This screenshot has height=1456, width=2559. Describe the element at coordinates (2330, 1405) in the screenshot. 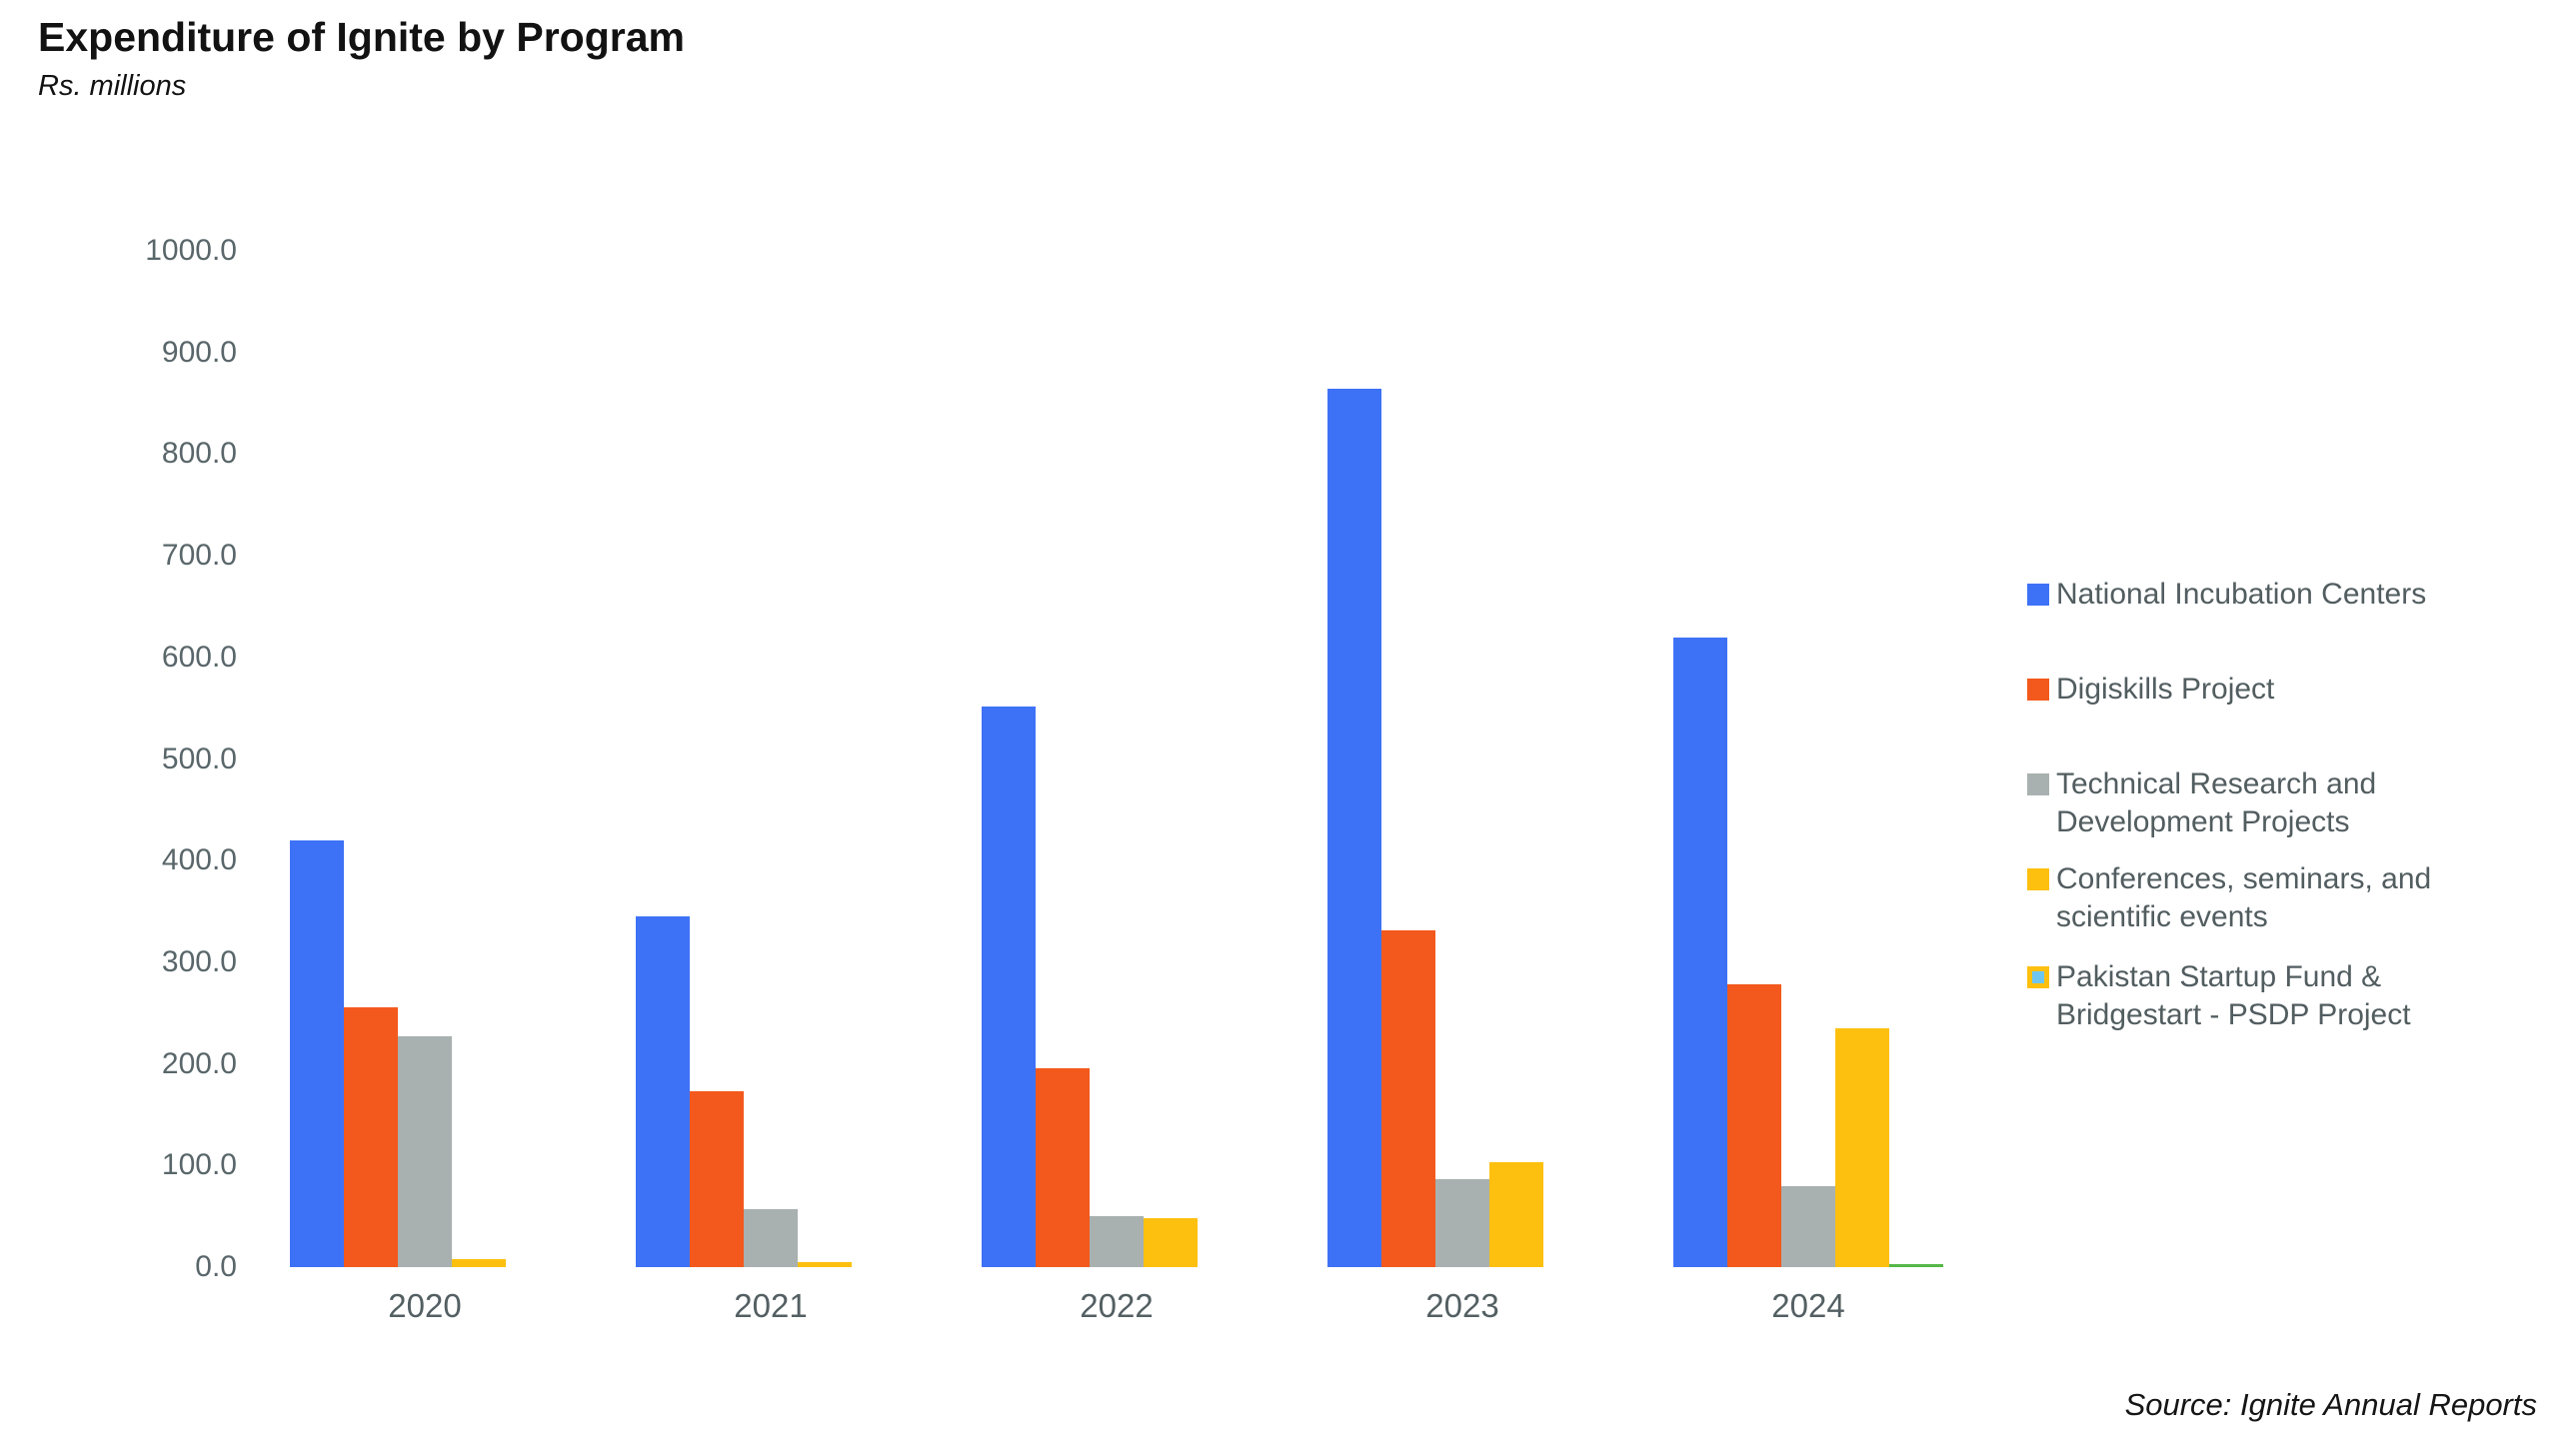

I see `source-note: Source: Ignite Annual Reports` at that location.